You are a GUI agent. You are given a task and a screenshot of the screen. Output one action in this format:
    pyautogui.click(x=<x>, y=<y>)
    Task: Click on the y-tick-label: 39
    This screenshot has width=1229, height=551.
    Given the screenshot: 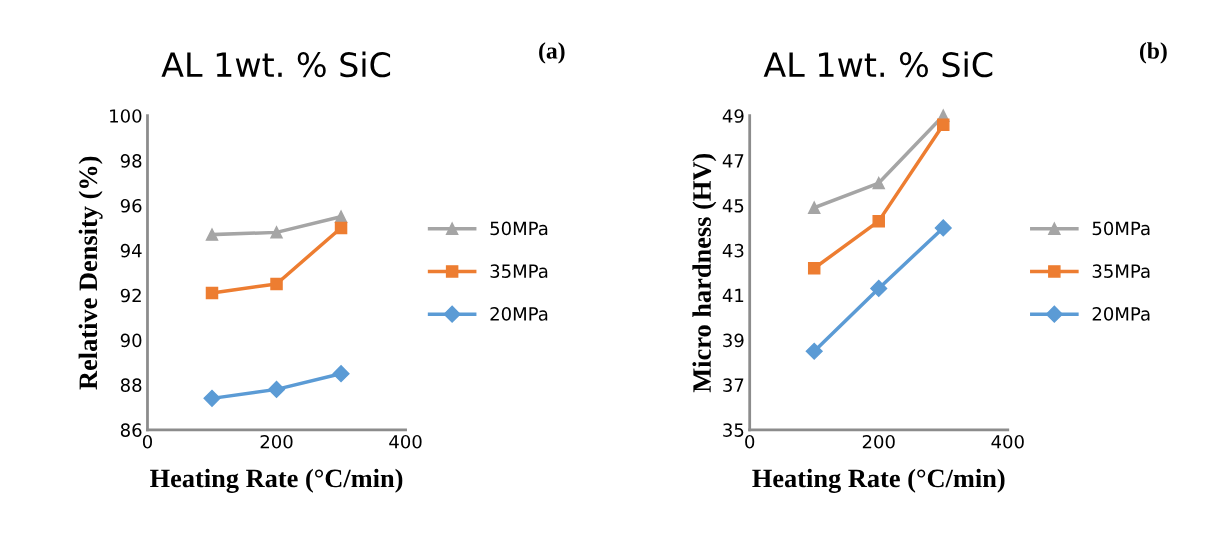 What is the action you would take?
    pyautogui.click(x=733, y=340)
    